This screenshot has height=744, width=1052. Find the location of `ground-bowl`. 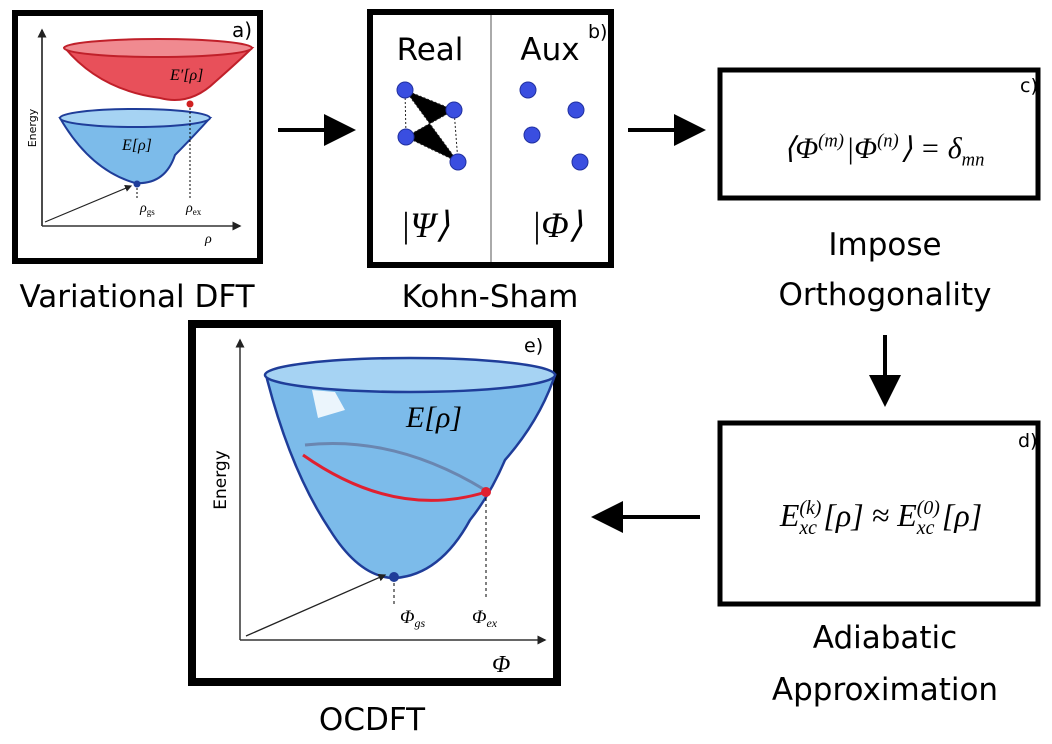

ground-bowl is located at coordinates (135, 151).